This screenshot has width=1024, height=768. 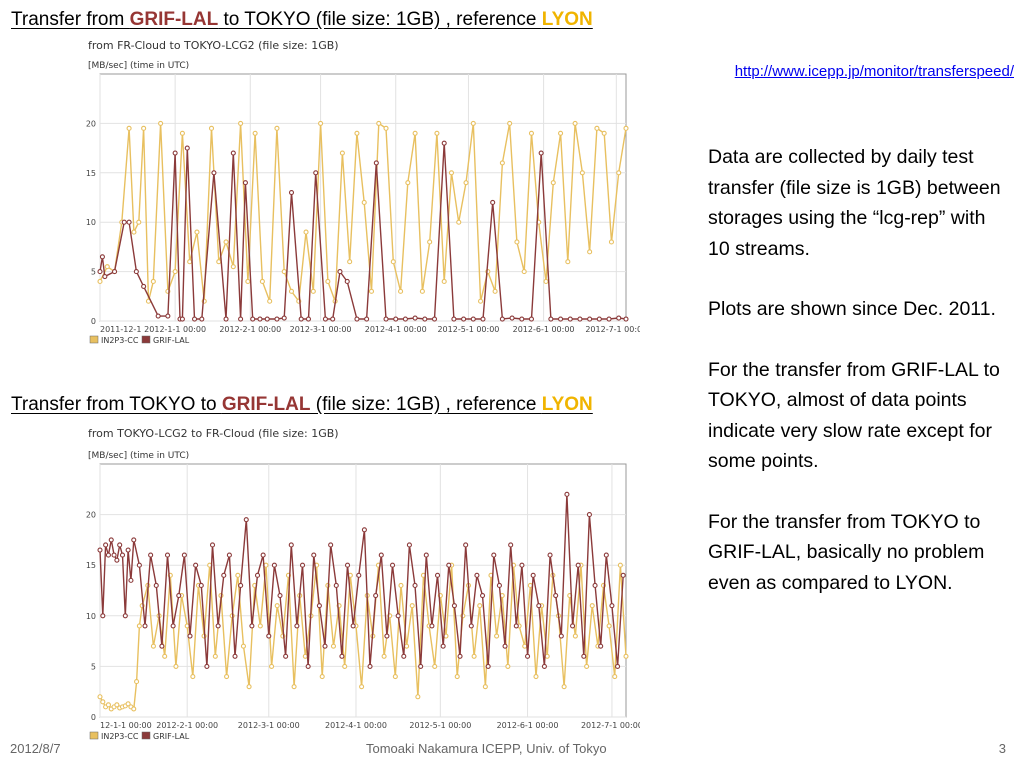 I want to click on heading-grif-lal: GRIF-LAL, so click(x=174, y=19).